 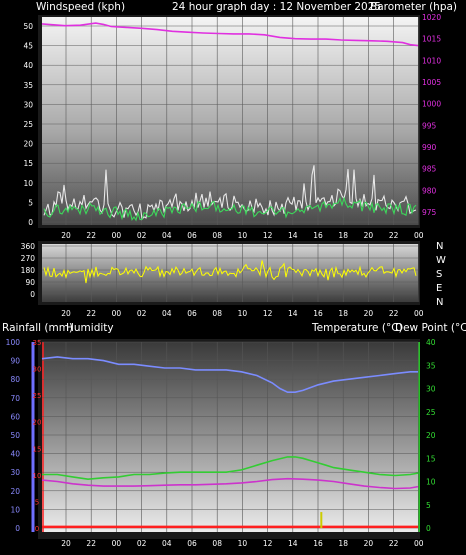 What do you see at coordinates (230, 34) in the screenshot?
I see `barometer-line` at bounding box center [230, 34].